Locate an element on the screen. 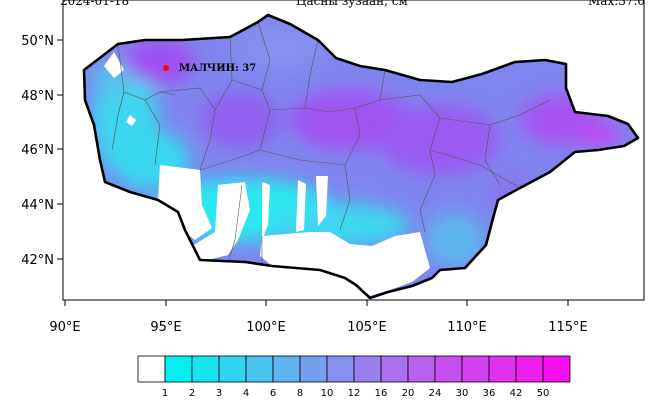 The width and height of the screenshot is (657, 405). colorbar-label: 24 is located at coordinates (435, 393).